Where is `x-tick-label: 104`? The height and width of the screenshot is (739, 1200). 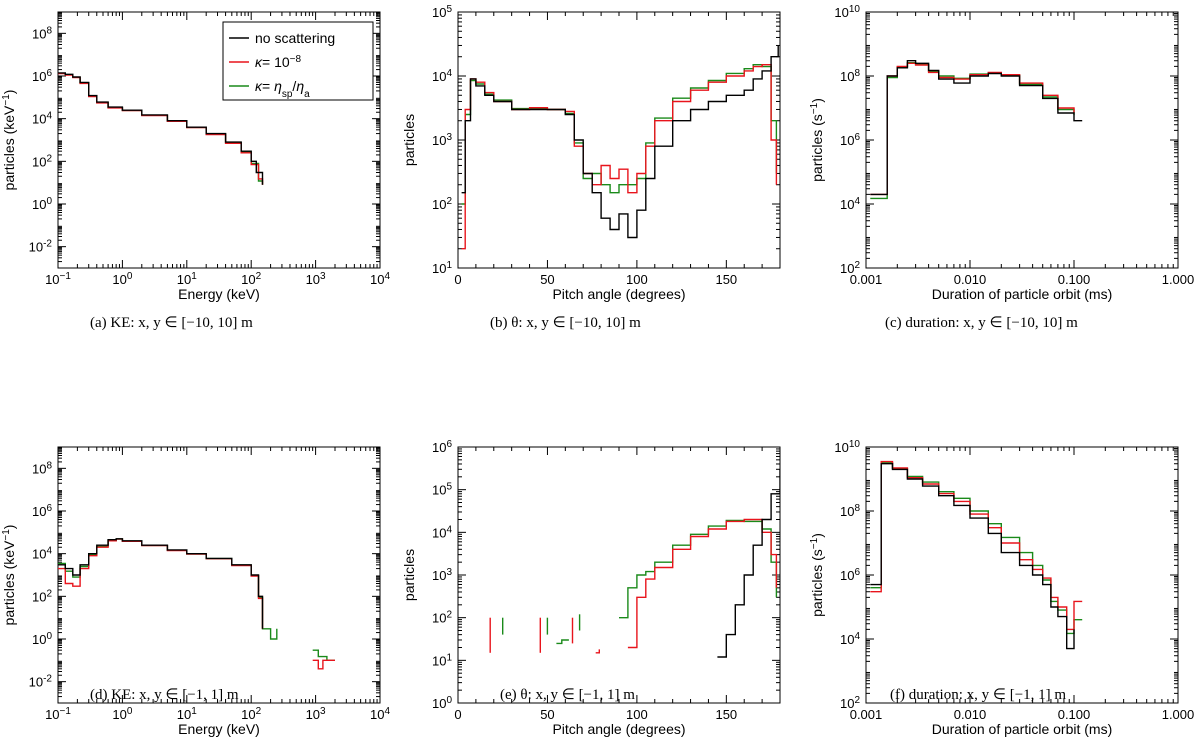 x-tick-label: 104 is located at coordinates (380, 714).